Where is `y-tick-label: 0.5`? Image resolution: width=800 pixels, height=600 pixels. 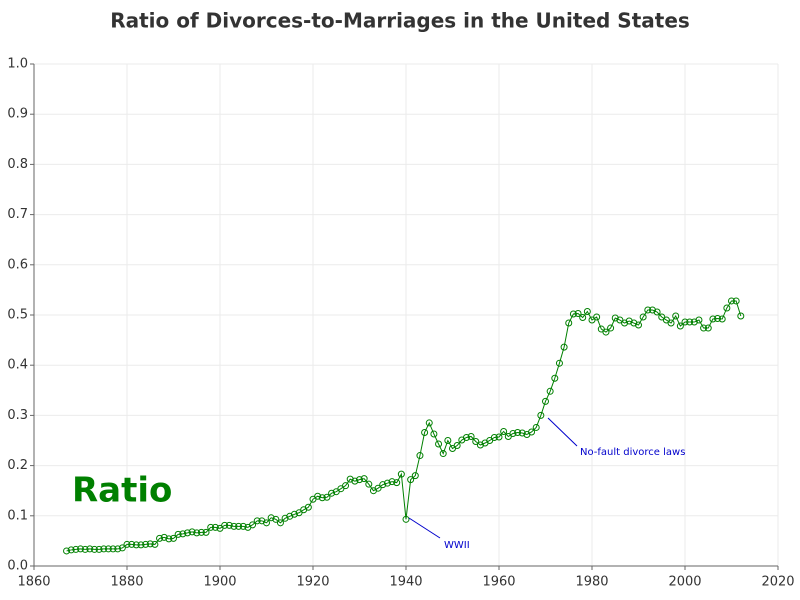
y-tick-label: 0.5 is located at coordinates (17, 315).